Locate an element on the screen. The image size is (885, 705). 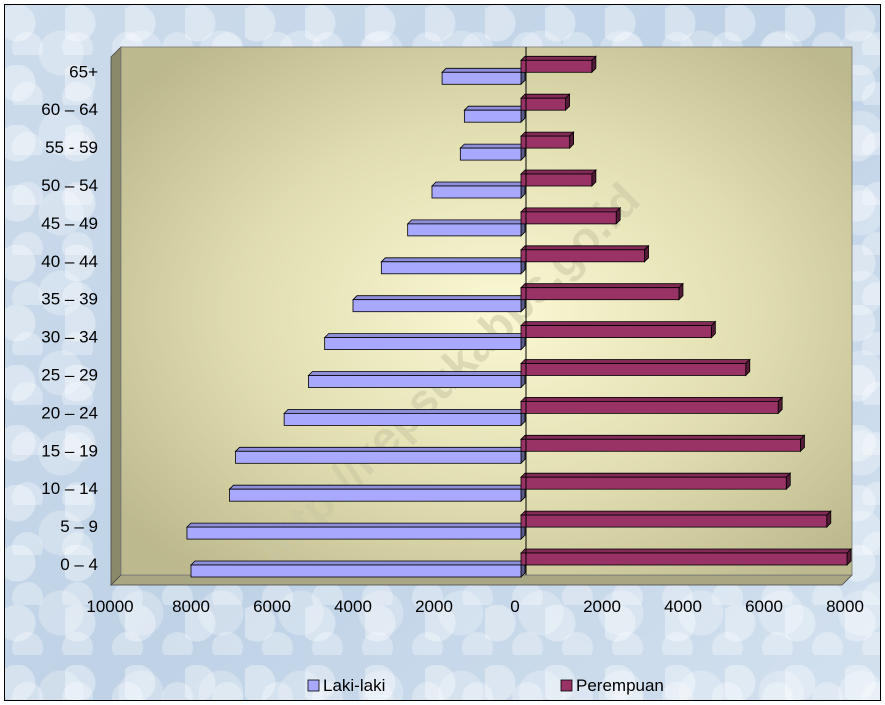
category-label-3: 15 – 19 is located at coordinates (69, 450).